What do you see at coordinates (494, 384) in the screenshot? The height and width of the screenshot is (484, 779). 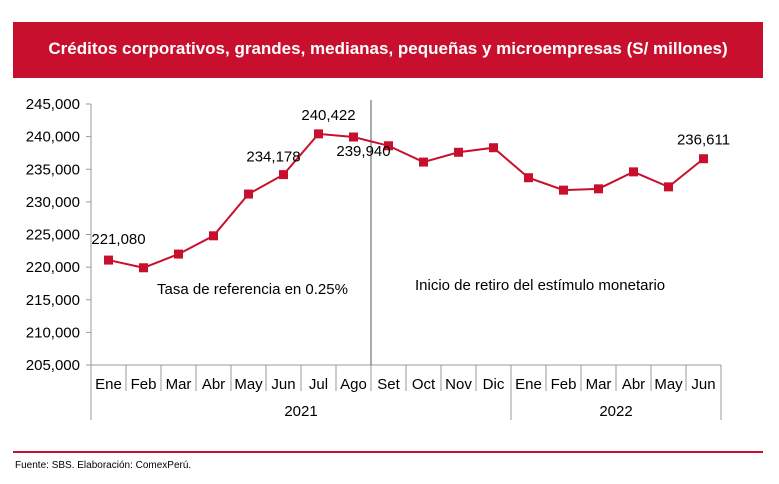 I see `x-tick-label: Dic` at bounding box center [494, 384].